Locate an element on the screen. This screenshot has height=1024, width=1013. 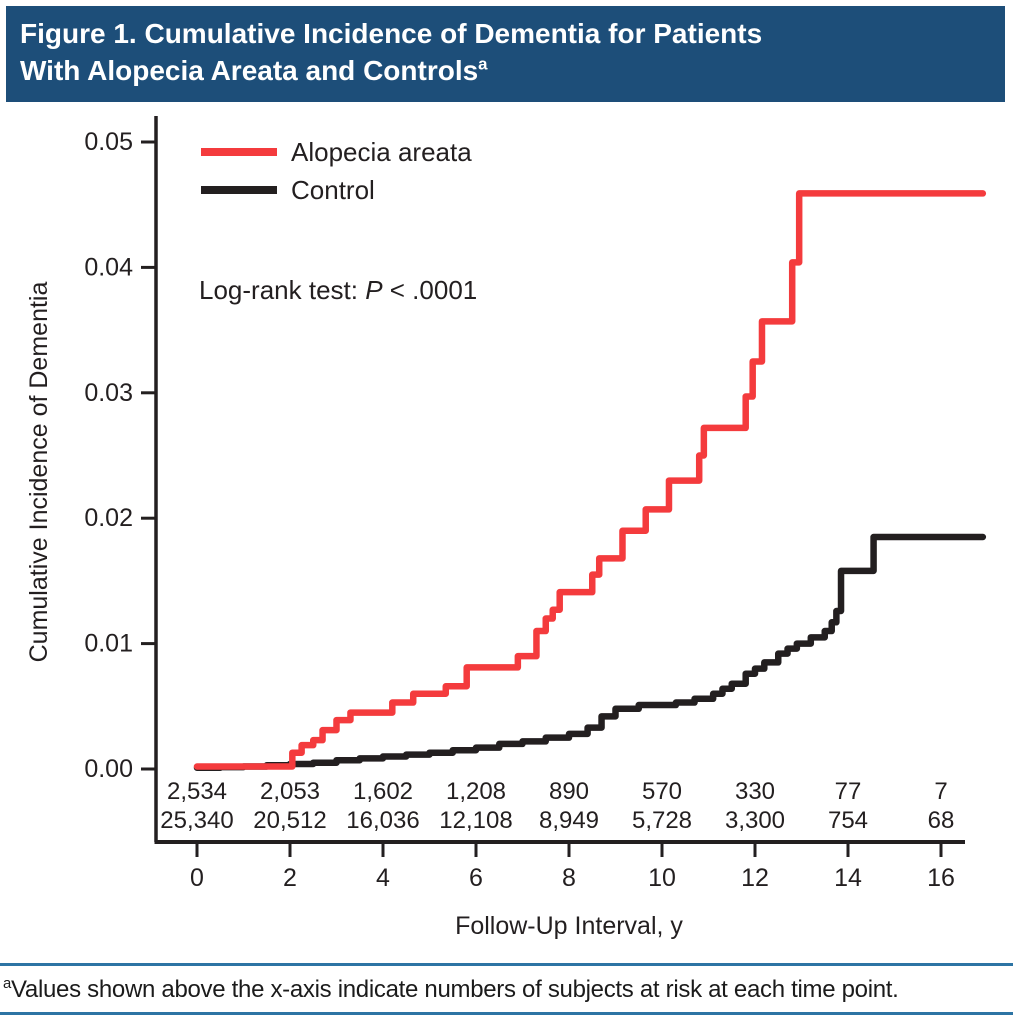
log-rank-annotation: Log-rank test: P < .0001 is located at coordinates (338, 290).